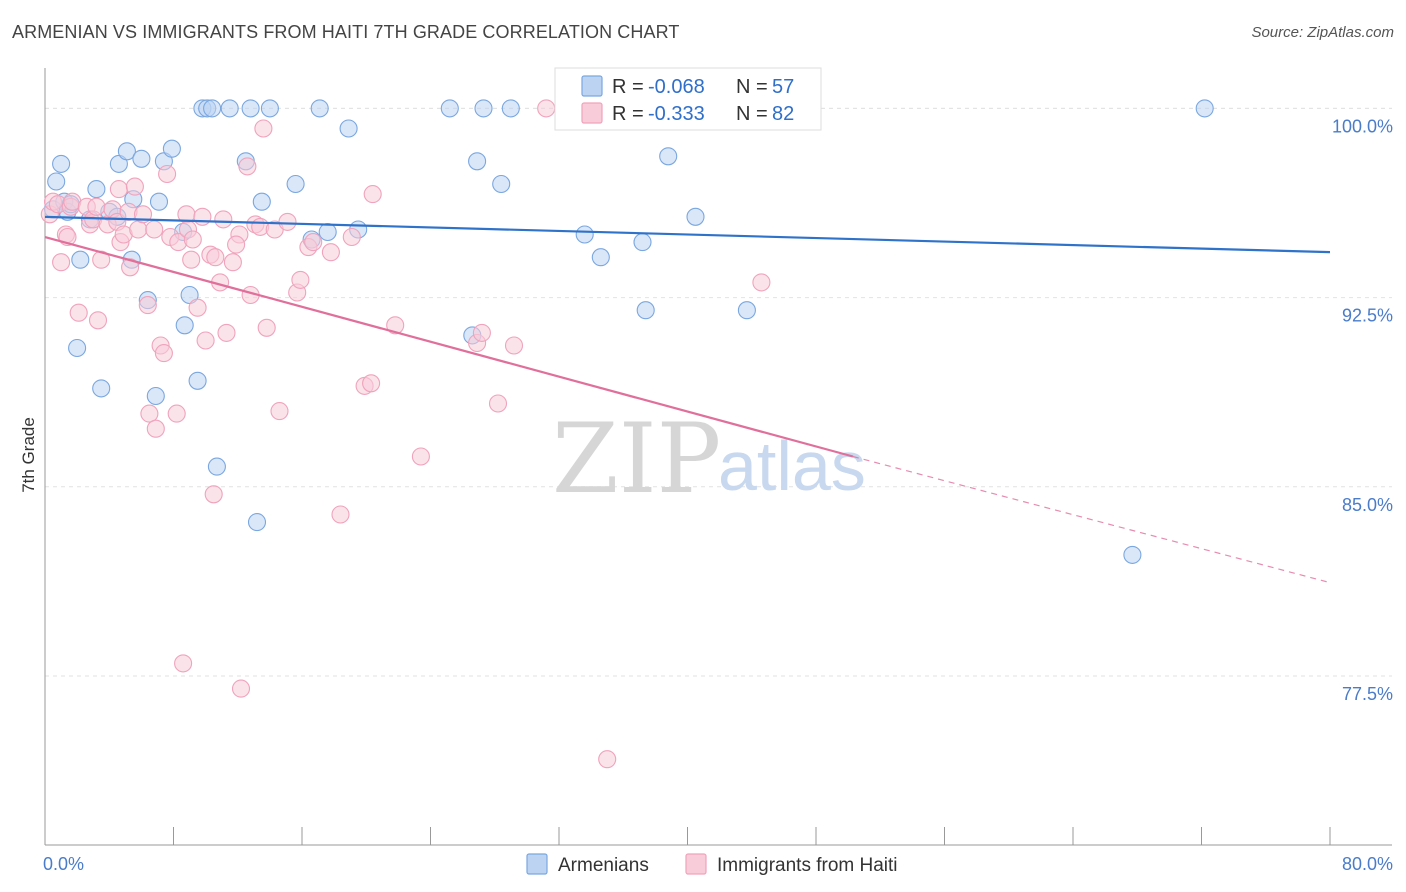 This screenshot has width=1406, height=892. What do you see at coordinates (1367, 316) in the screenshot?
I see `y-tick-label: 92.5%` at bounding box center [1367, 316].